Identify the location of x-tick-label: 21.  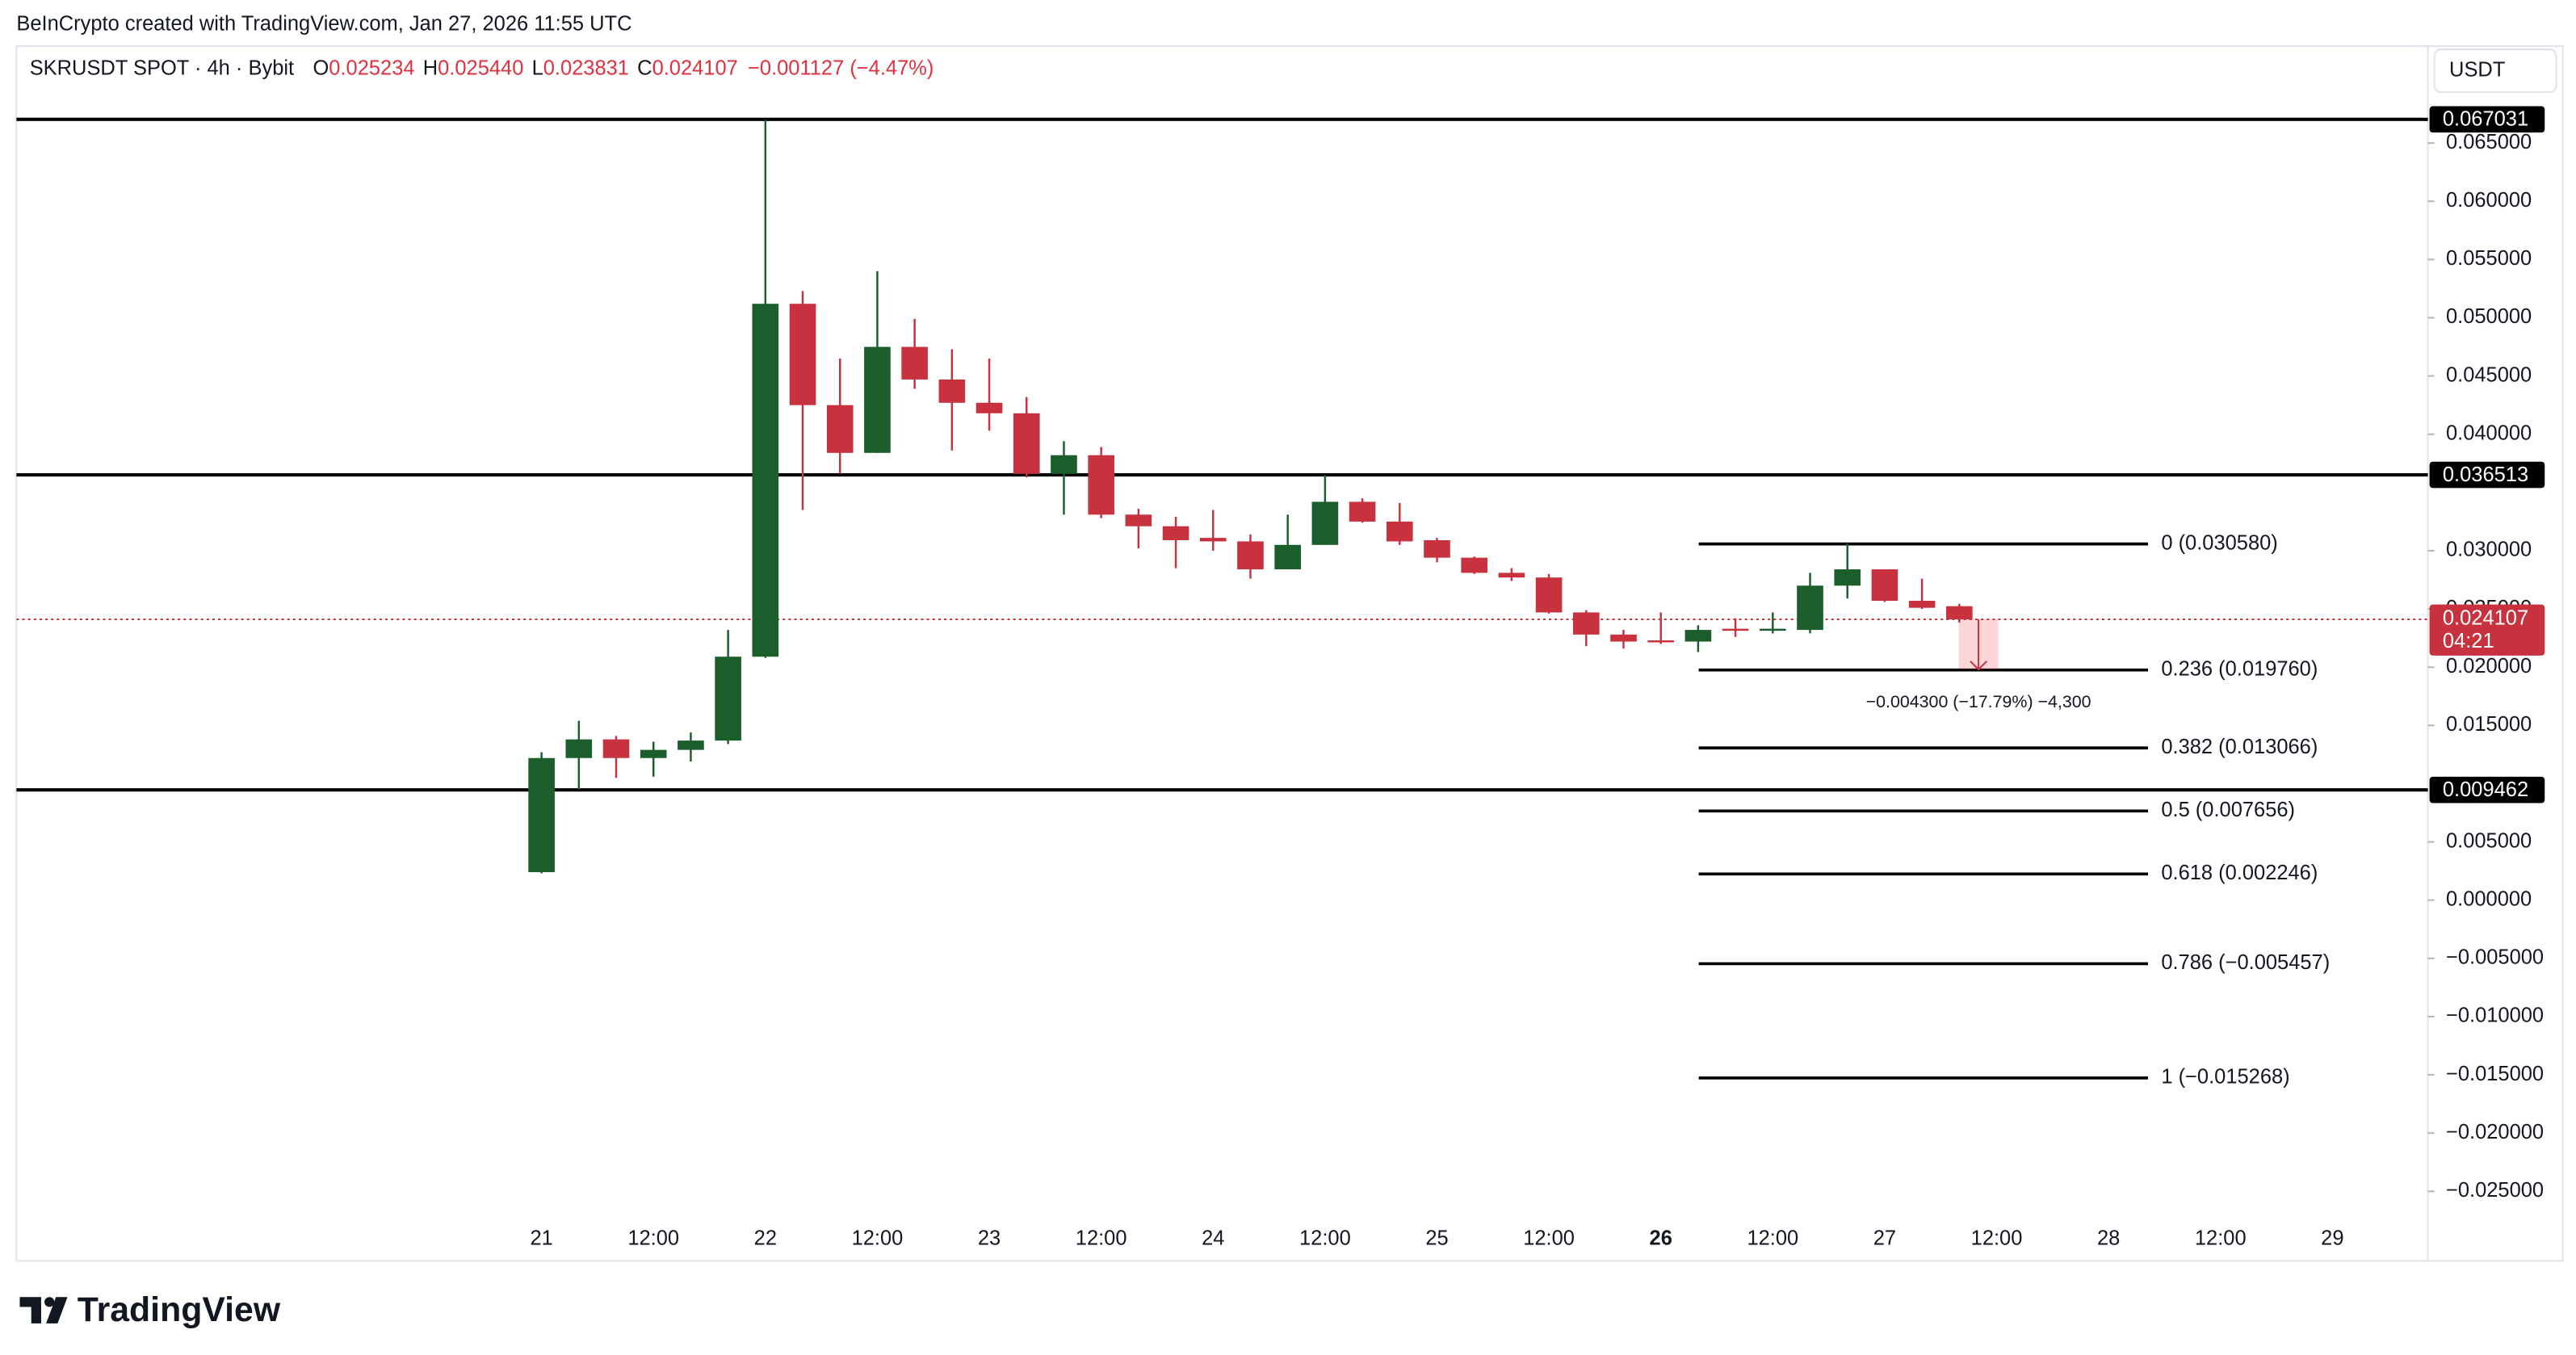
(541, 1238).